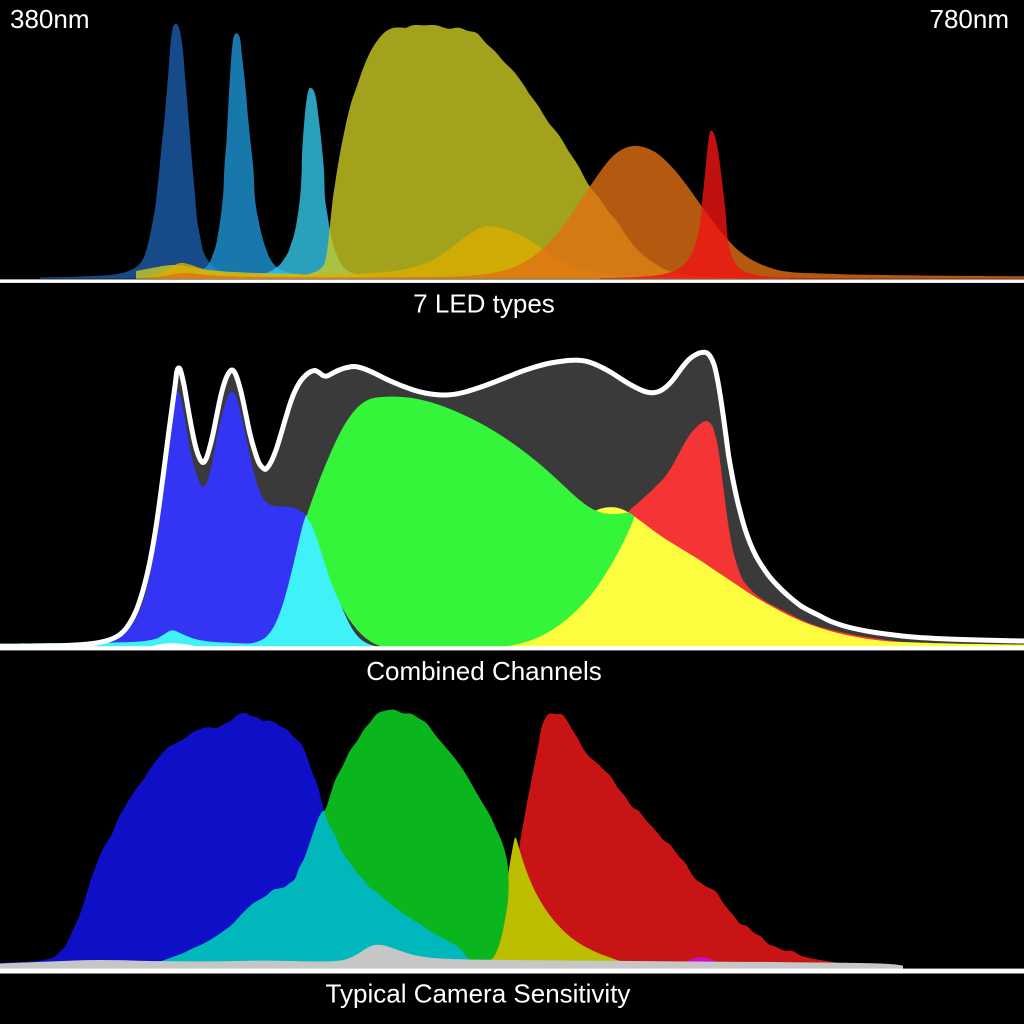  What do you see at coordinates (970, 19) in the screenshot?
I see `svg-text: 780nm` at bounding box center [970, 19].